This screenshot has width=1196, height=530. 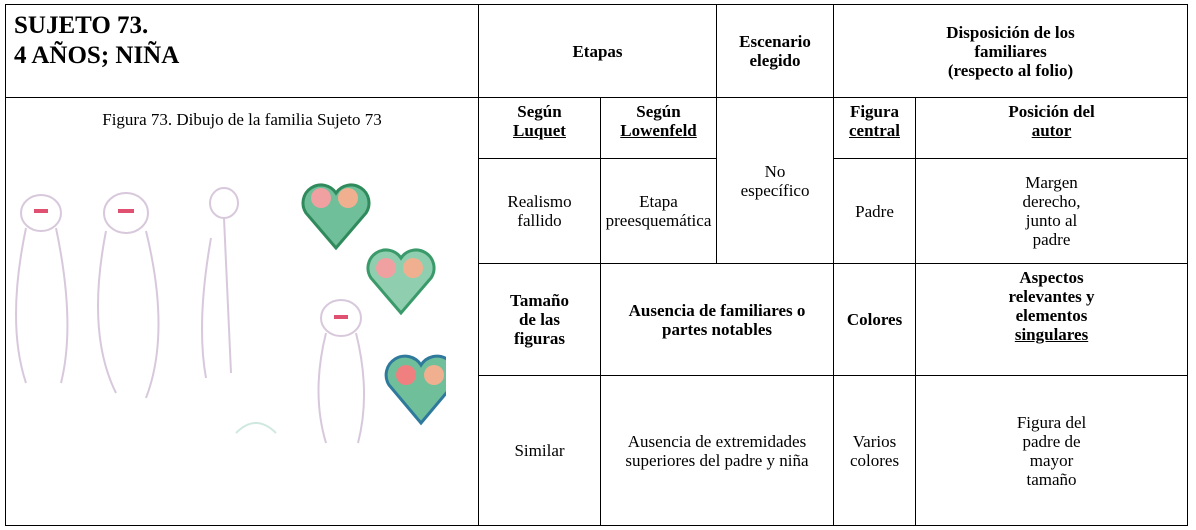 I want to click on luquet-header: Según Luquet, so click(x=539, y=128).